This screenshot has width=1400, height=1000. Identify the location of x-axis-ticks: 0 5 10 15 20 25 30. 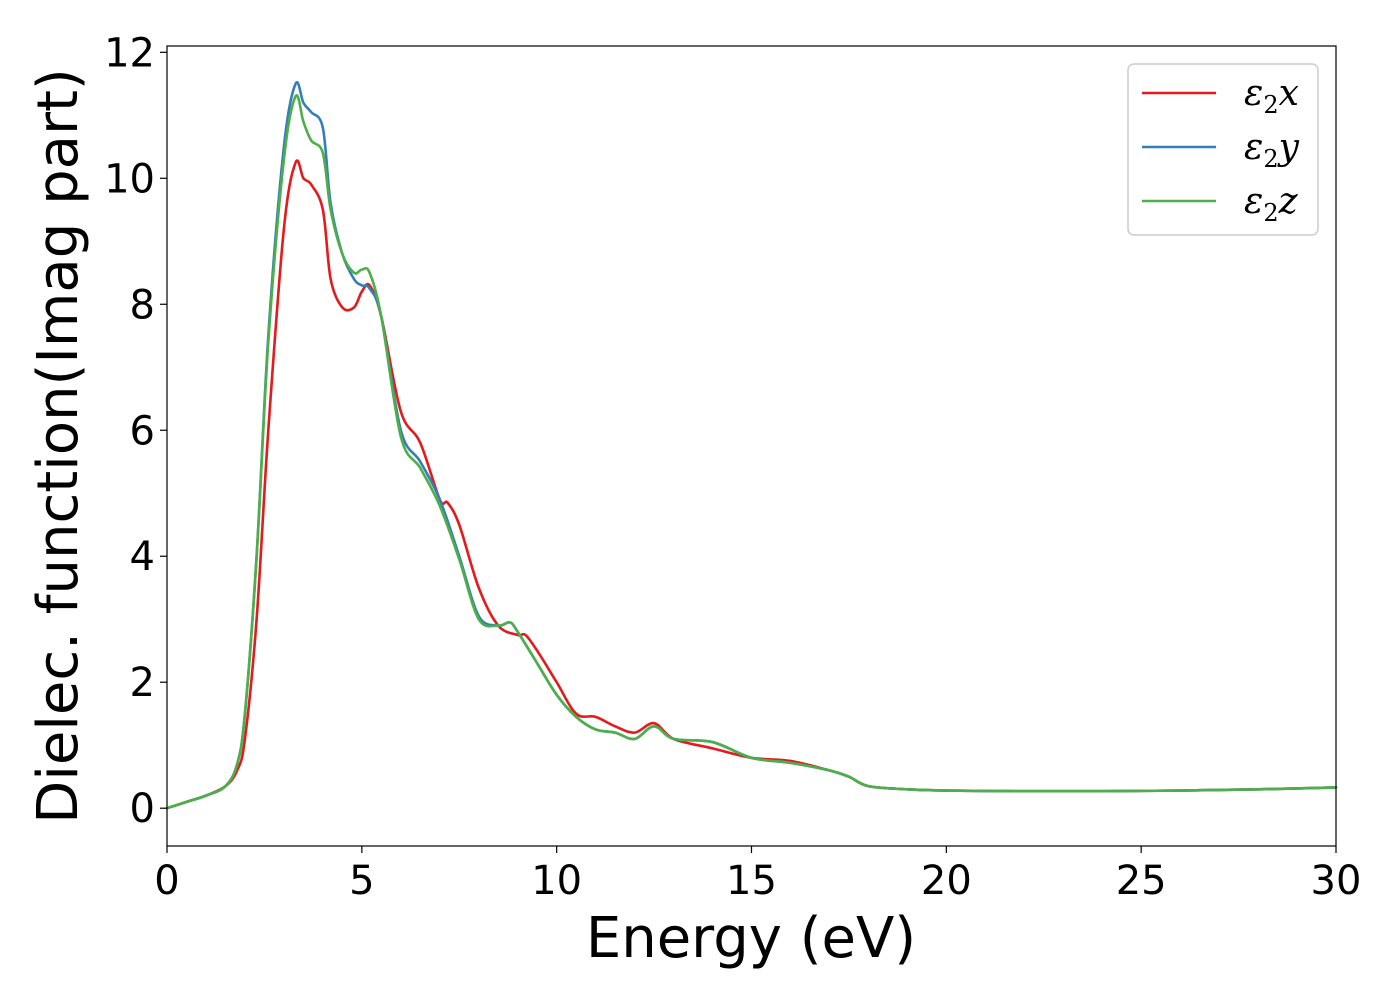
(757, 875).